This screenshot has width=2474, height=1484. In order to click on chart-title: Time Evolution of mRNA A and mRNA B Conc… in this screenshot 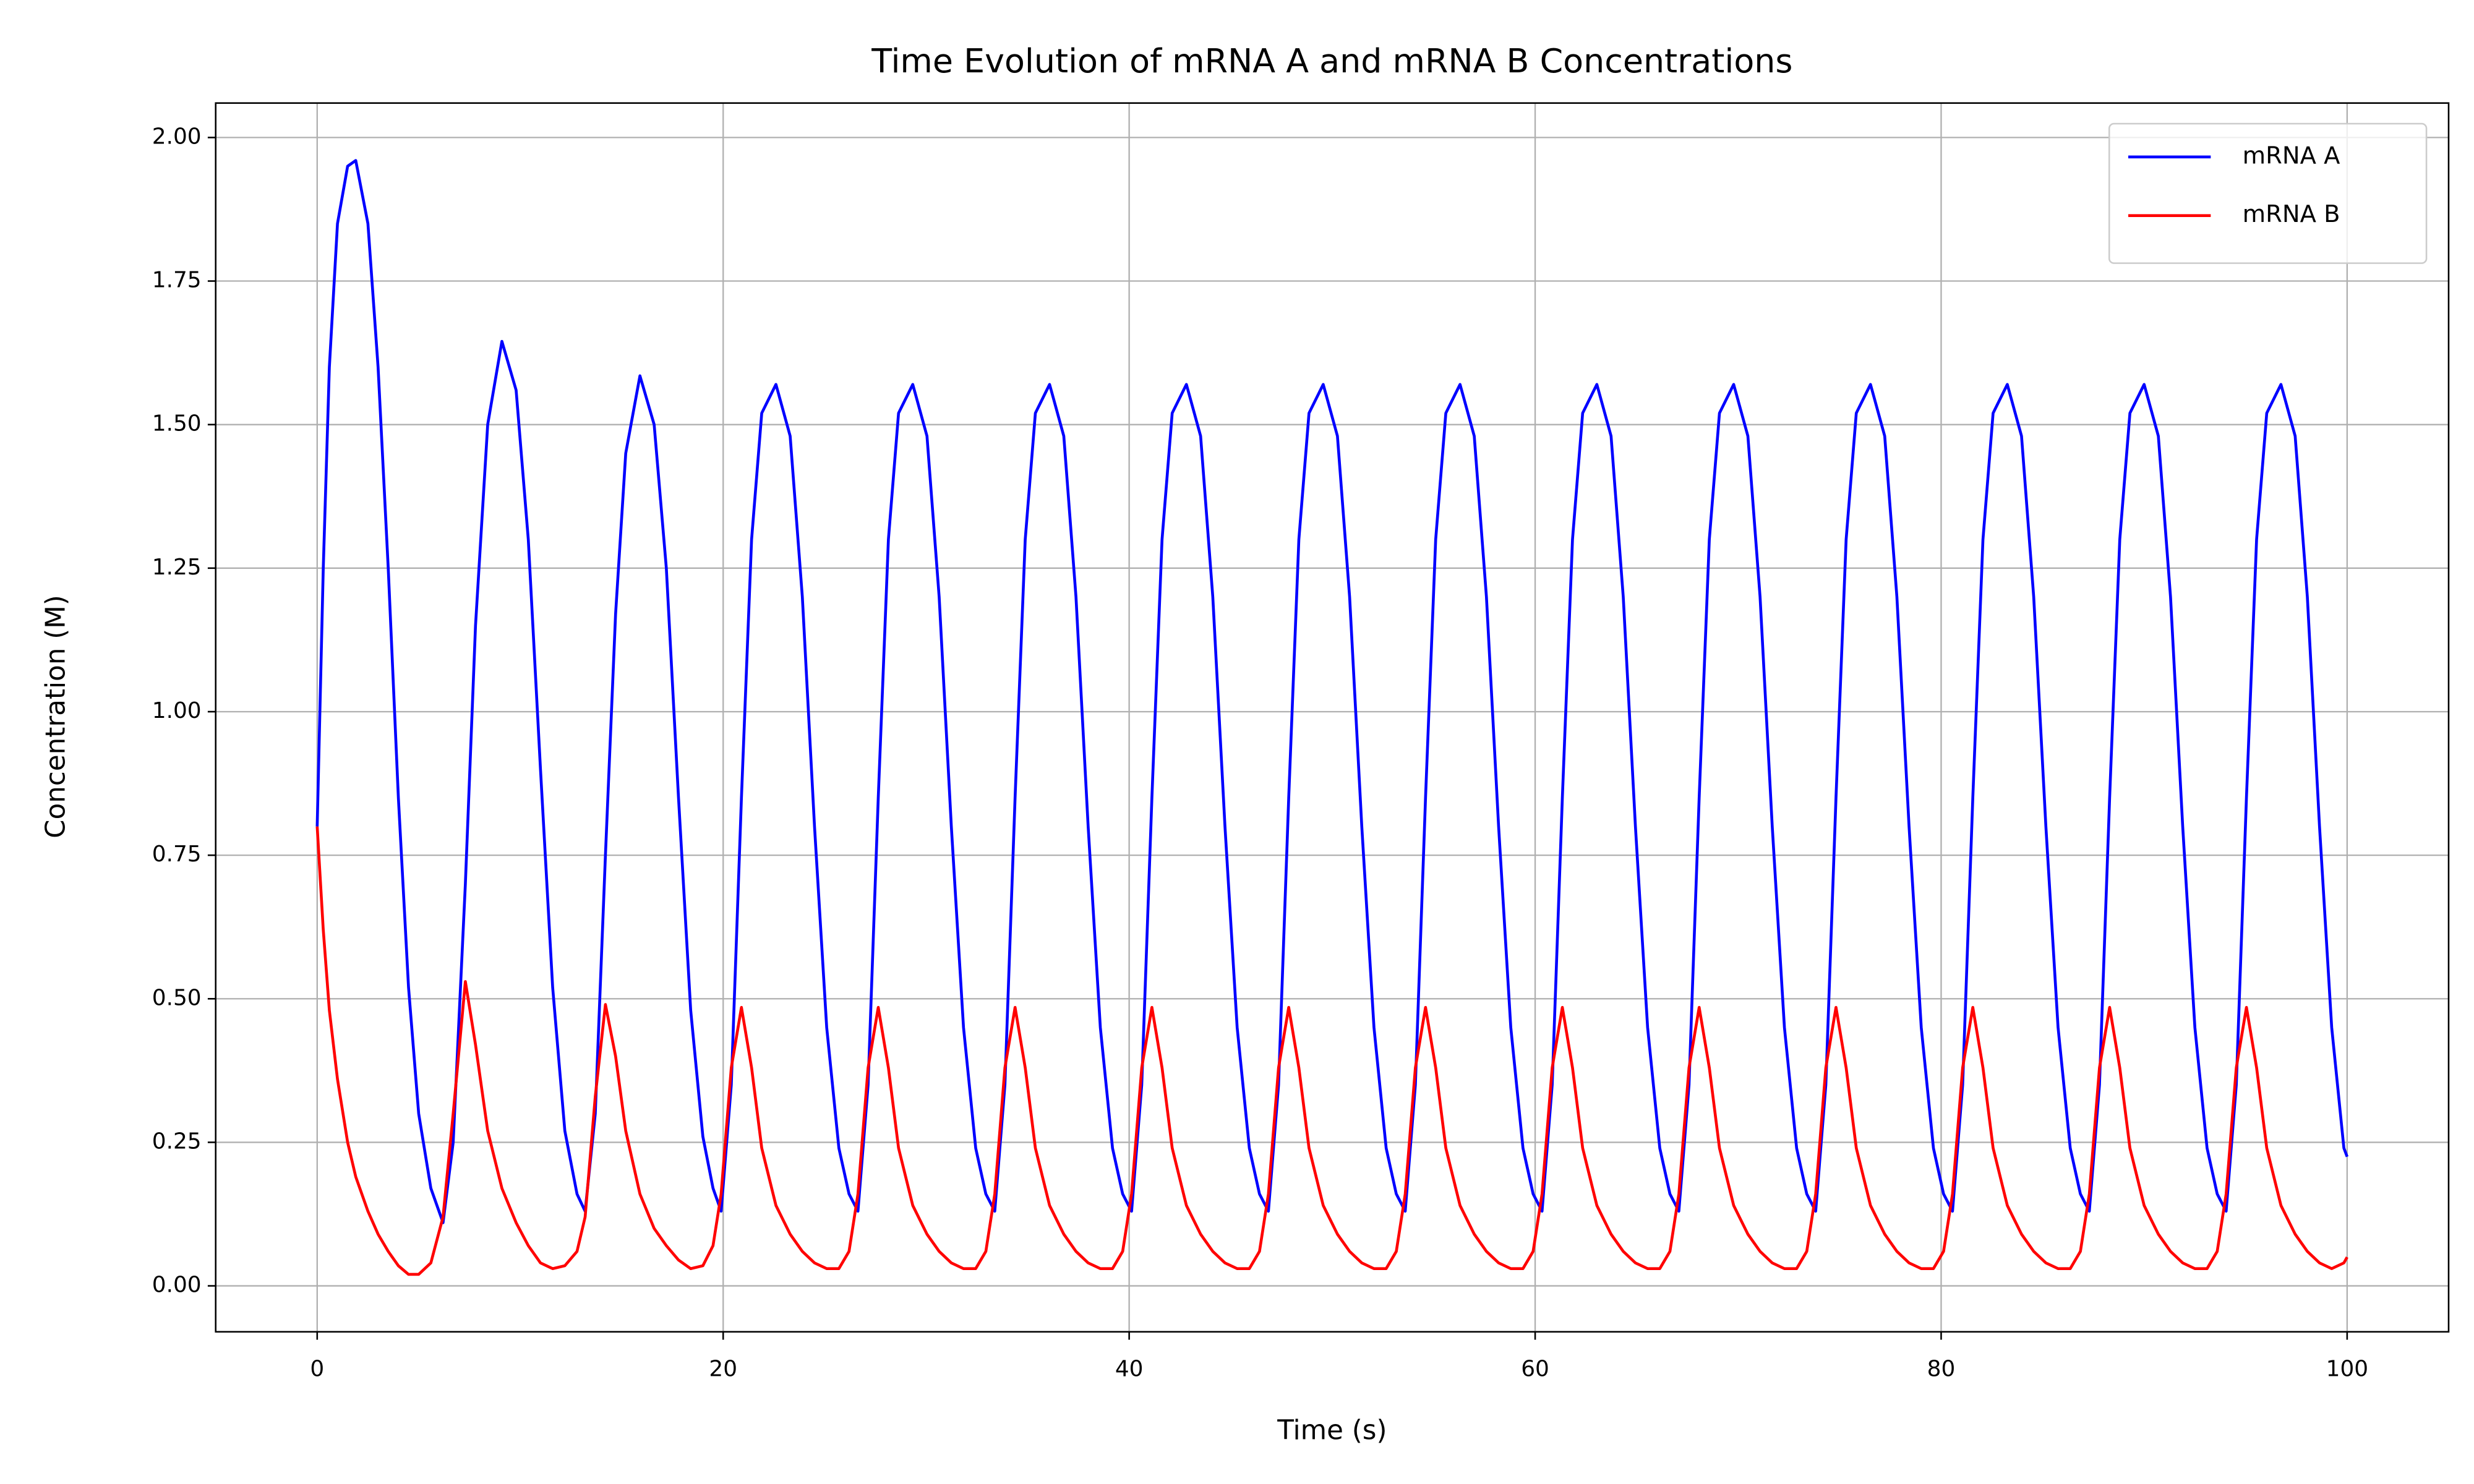, I will do `click(1332, 60)`.